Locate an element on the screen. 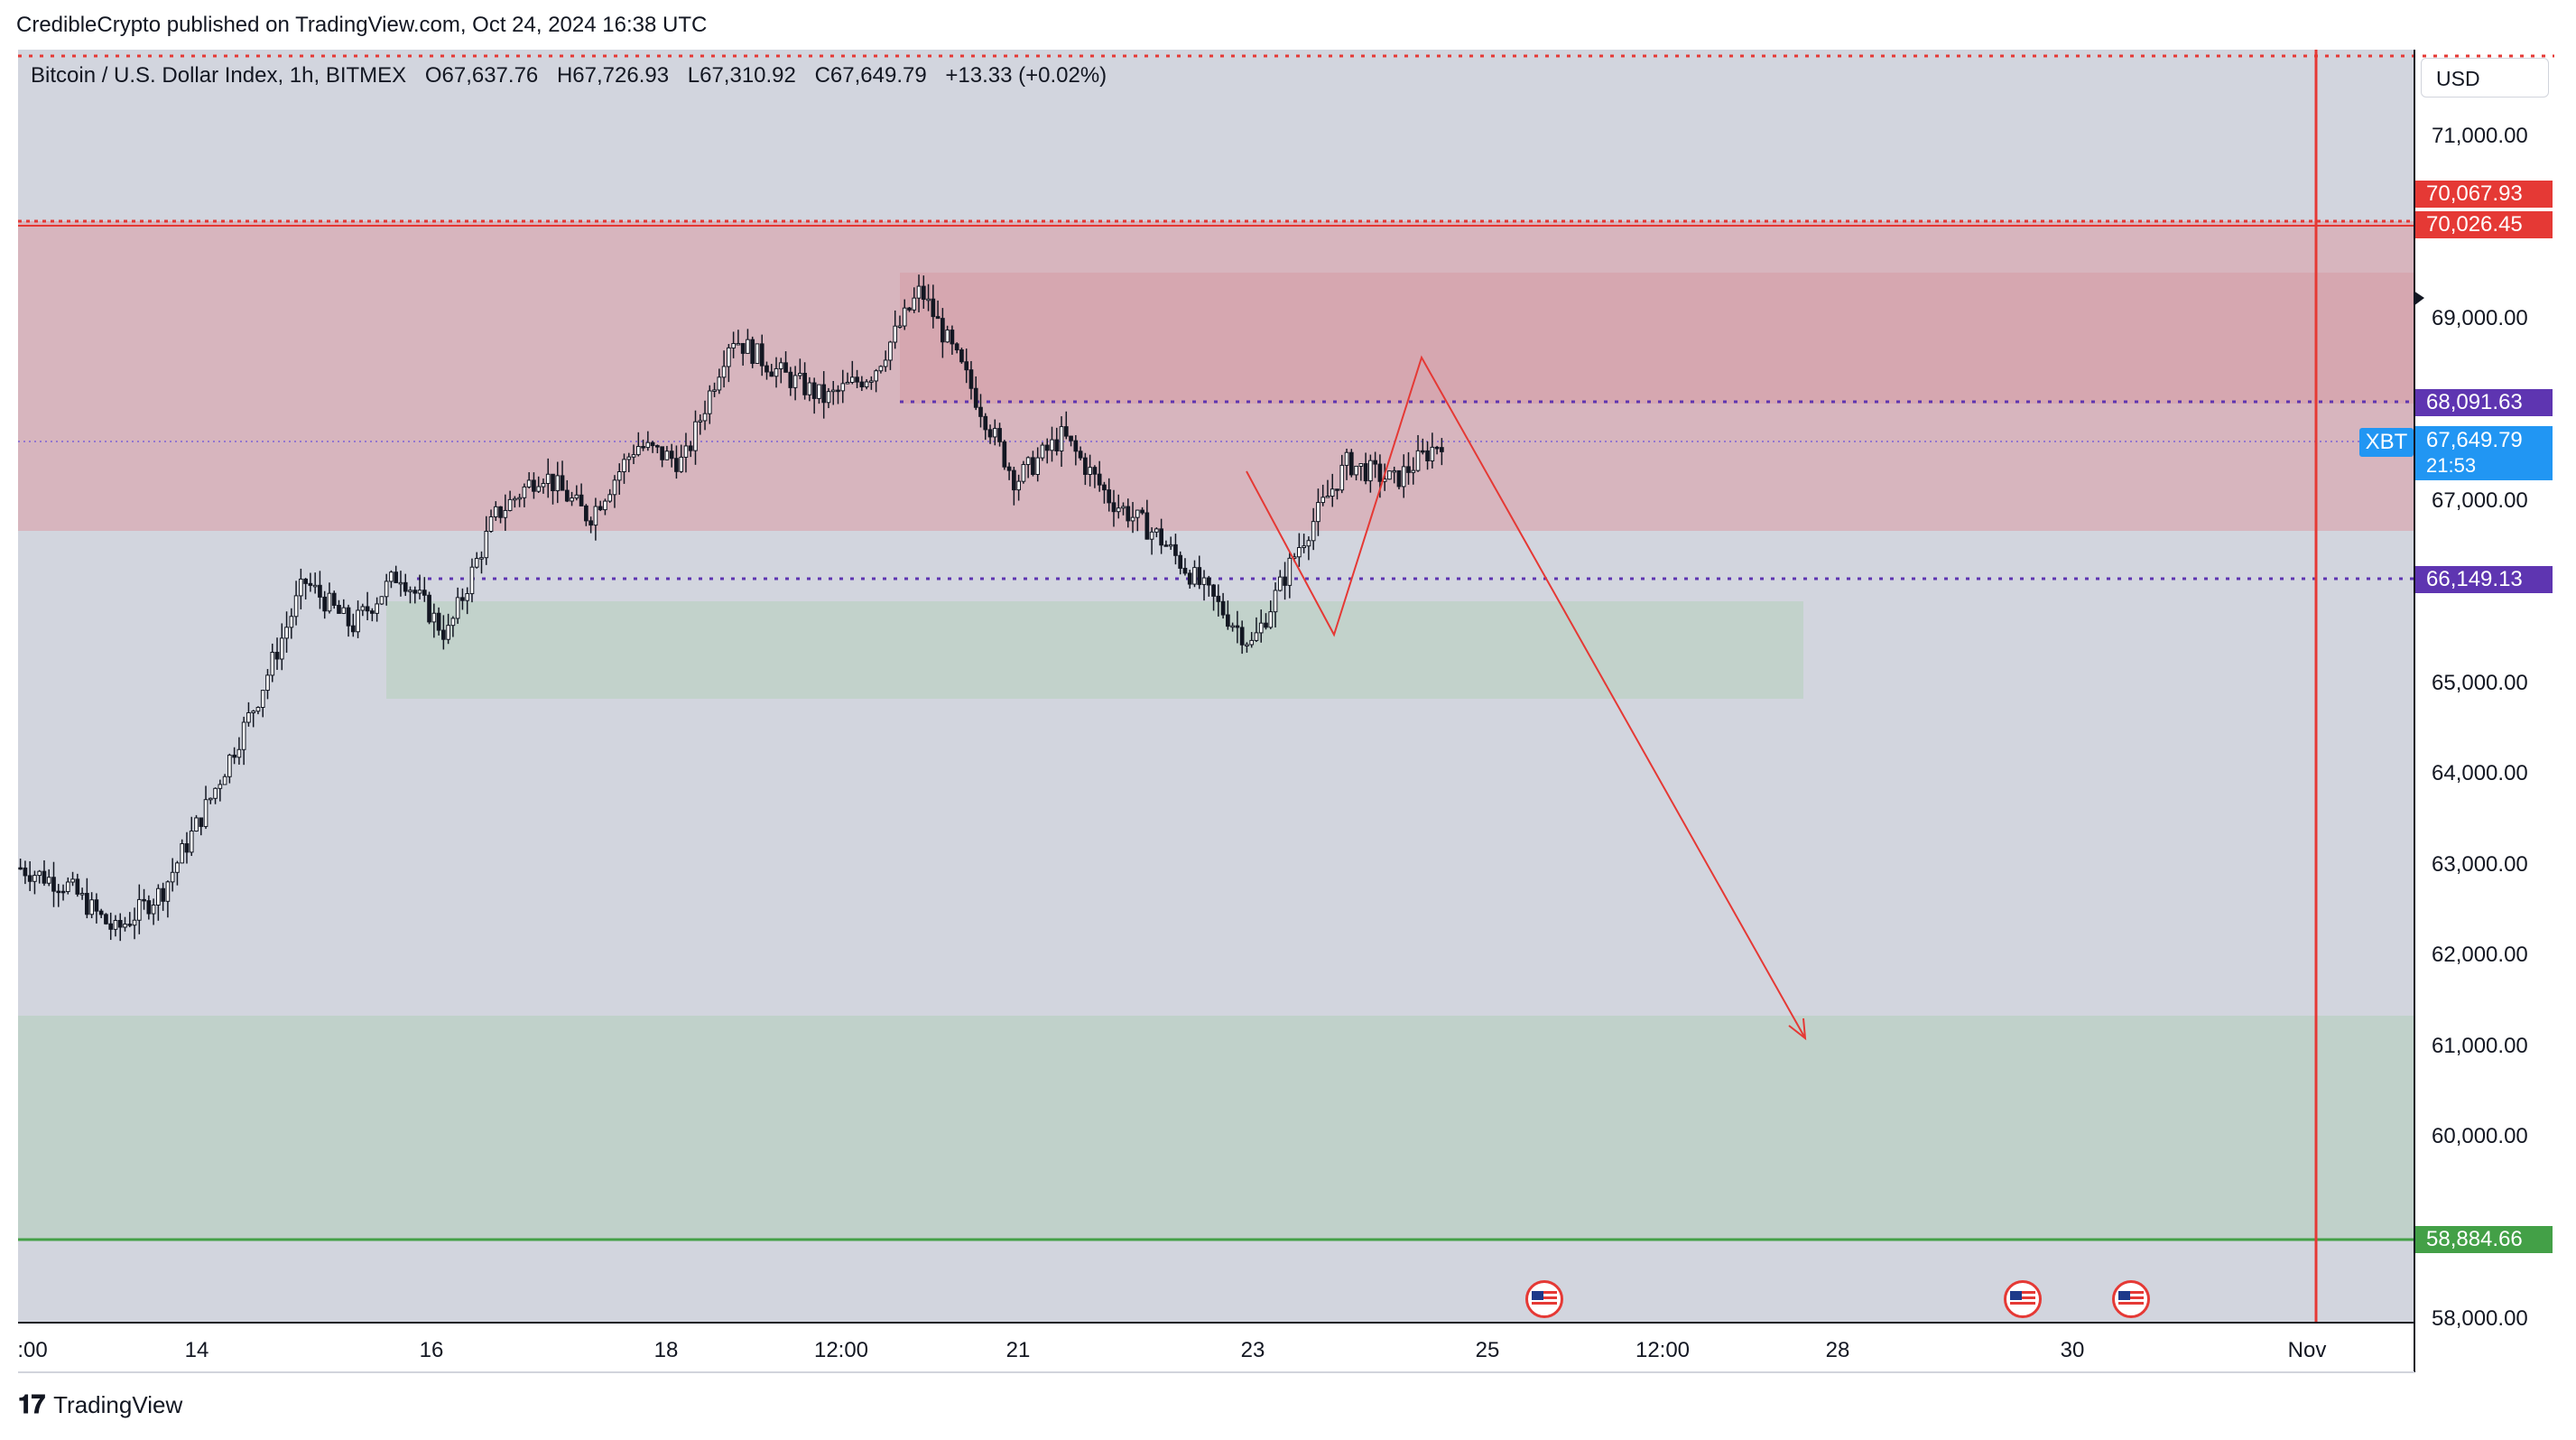 The image size is (2576, 1440). legend-low-key: L is located at coordinates (694, 75).